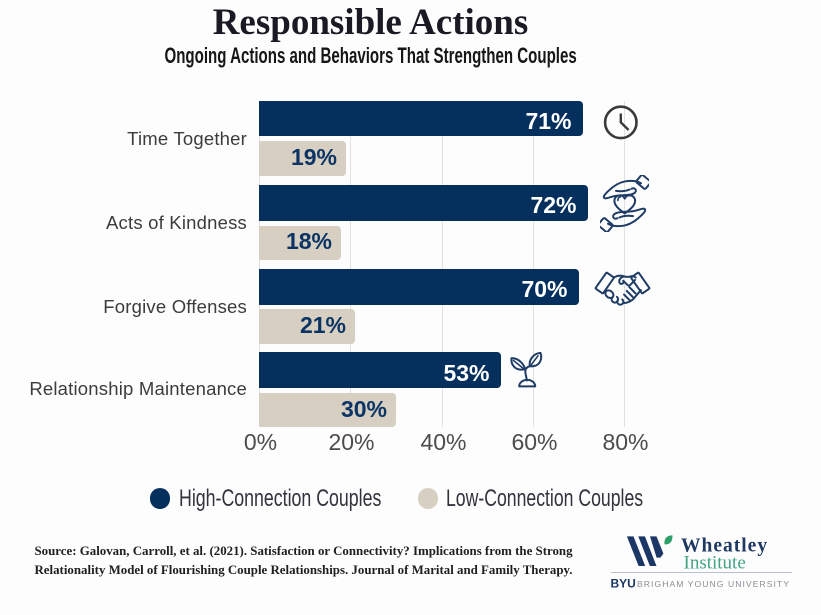  I want to click on svg-text: Institute, so click(715, 563).